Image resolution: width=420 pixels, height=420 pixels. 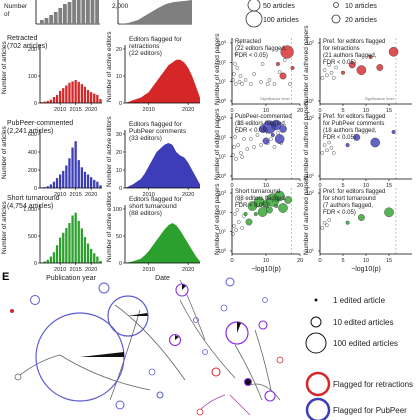 What do you see at coordinates (389, 111) in the screenshot?
I see `x-tick-label: 15` at bounding box center [389, 111].